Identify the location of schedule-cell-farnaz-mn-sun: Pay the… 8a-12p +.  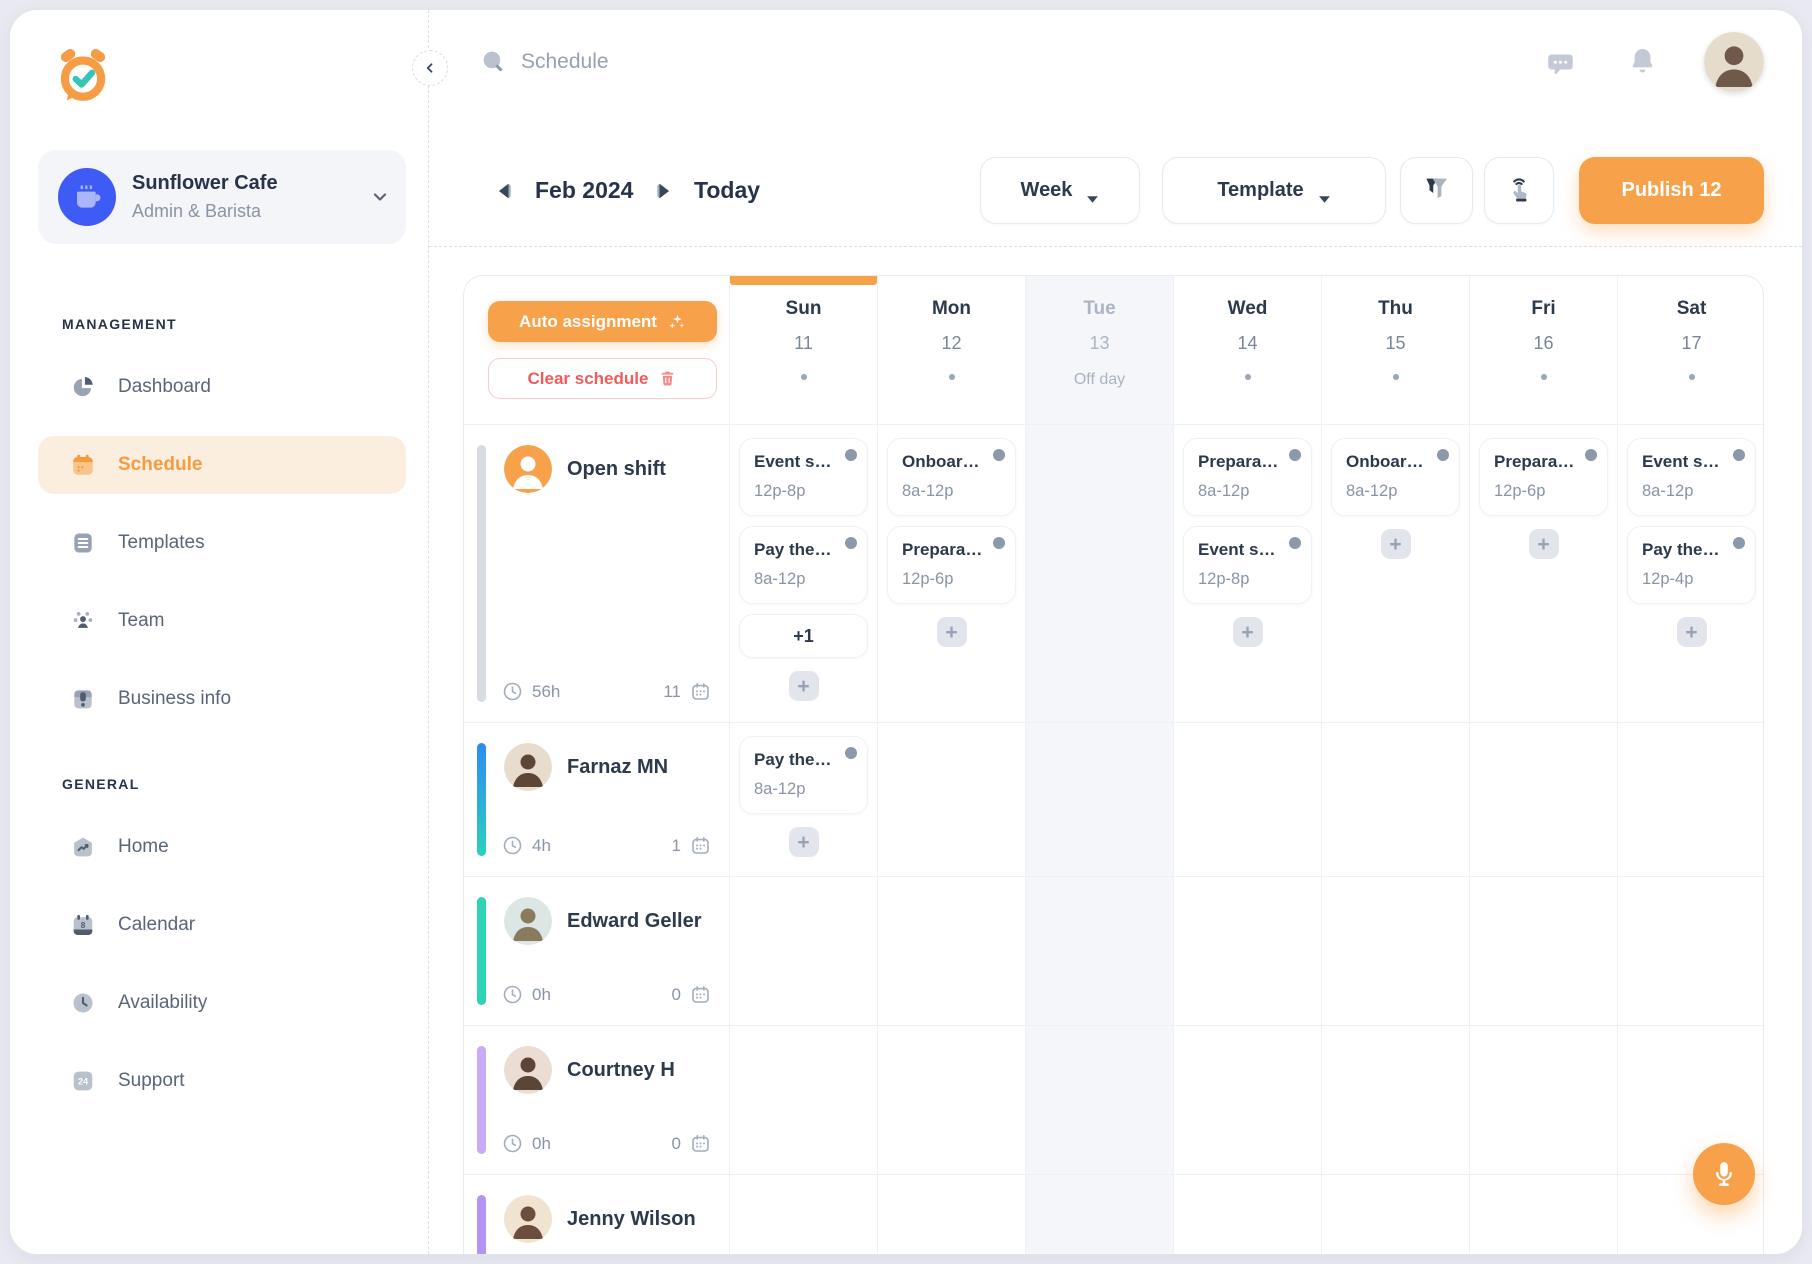
(803, 799).